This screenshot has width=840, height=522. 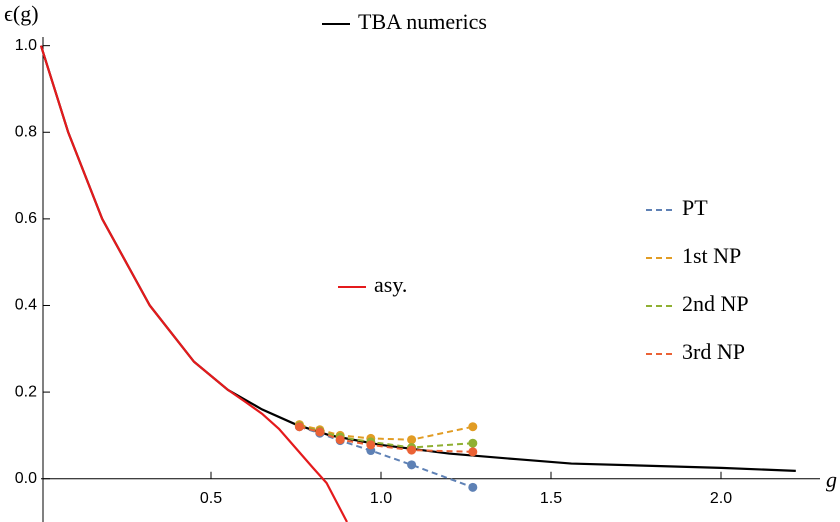 What do you see at coordinates (211, 498) in the screenshot?
I see `x-tick-label: 0.5` at bounding box center [211, 498].